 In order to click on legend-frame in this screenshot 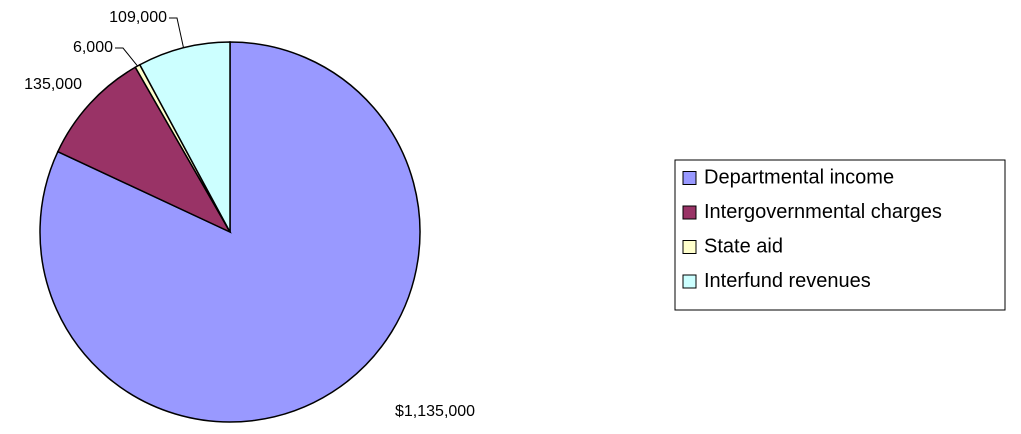, I will do `click(840, 235)`.